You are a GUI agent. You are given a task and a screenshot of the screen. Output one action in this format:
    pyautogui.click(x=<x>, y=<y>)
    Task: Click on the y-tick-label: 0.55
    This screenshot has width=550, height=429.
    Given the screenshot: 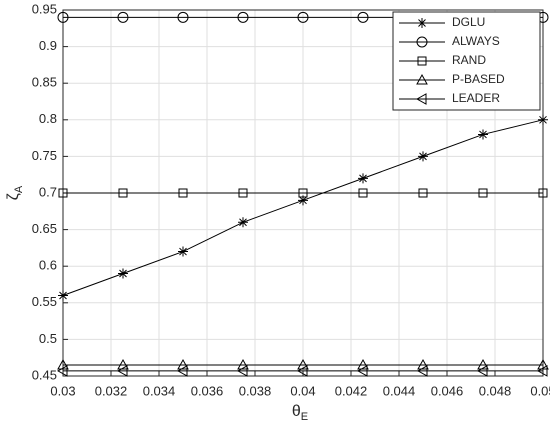 What is the action you would take?
    pyautogui.click(x=44, y=301)
    